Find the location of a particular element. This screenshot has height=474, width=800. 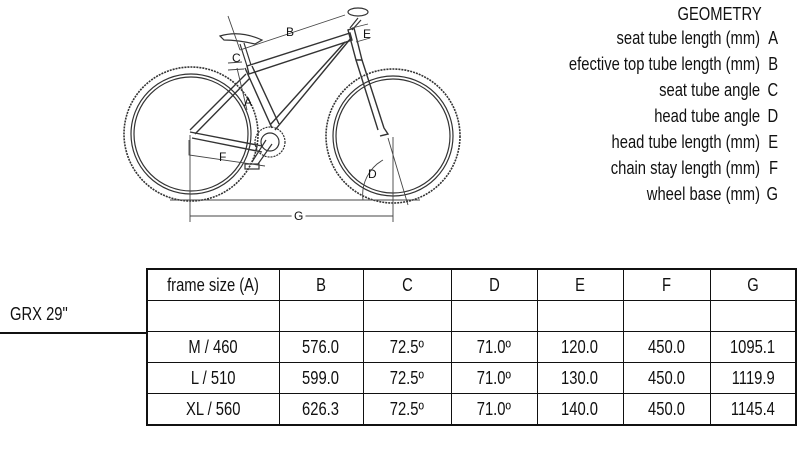

table-cell: 626.3 is located at coordinates (321, 409).